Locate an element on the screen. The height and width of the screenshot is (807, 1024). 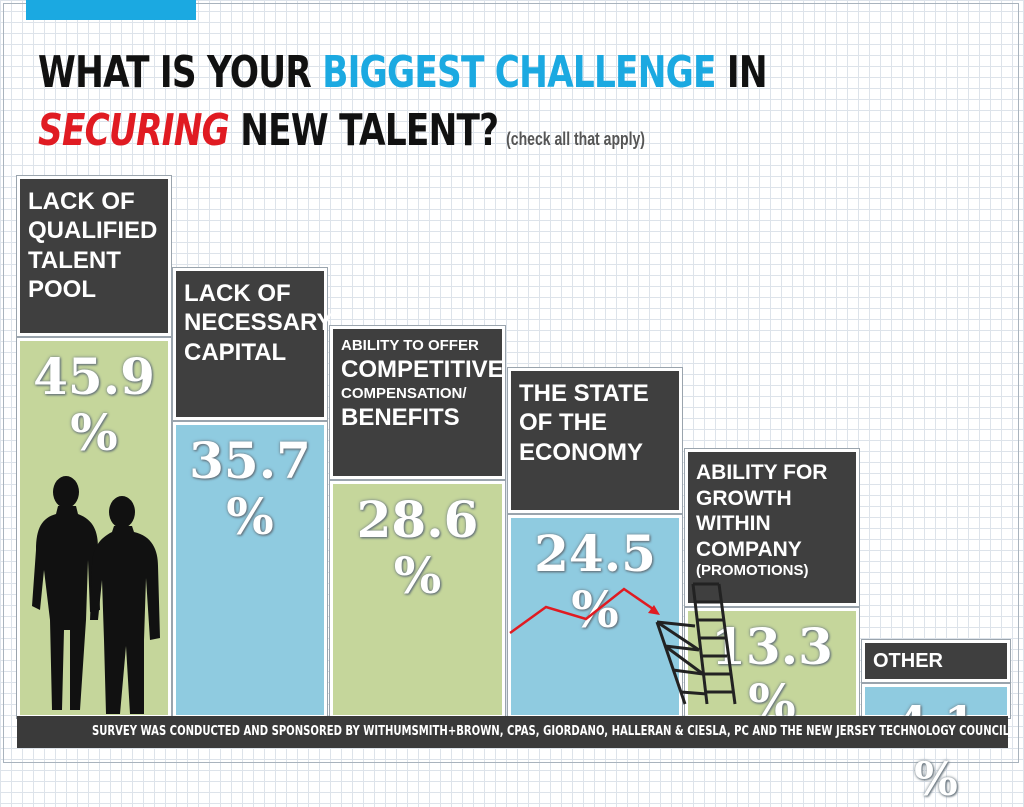
title-part-2: IN is located at coordinates (741, 72).